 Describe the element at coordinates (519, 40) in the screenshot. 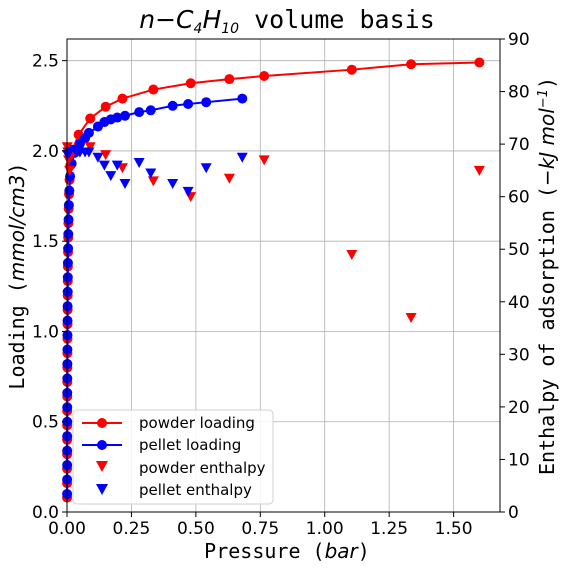

I see `y2-tick-label: 90` at that location.